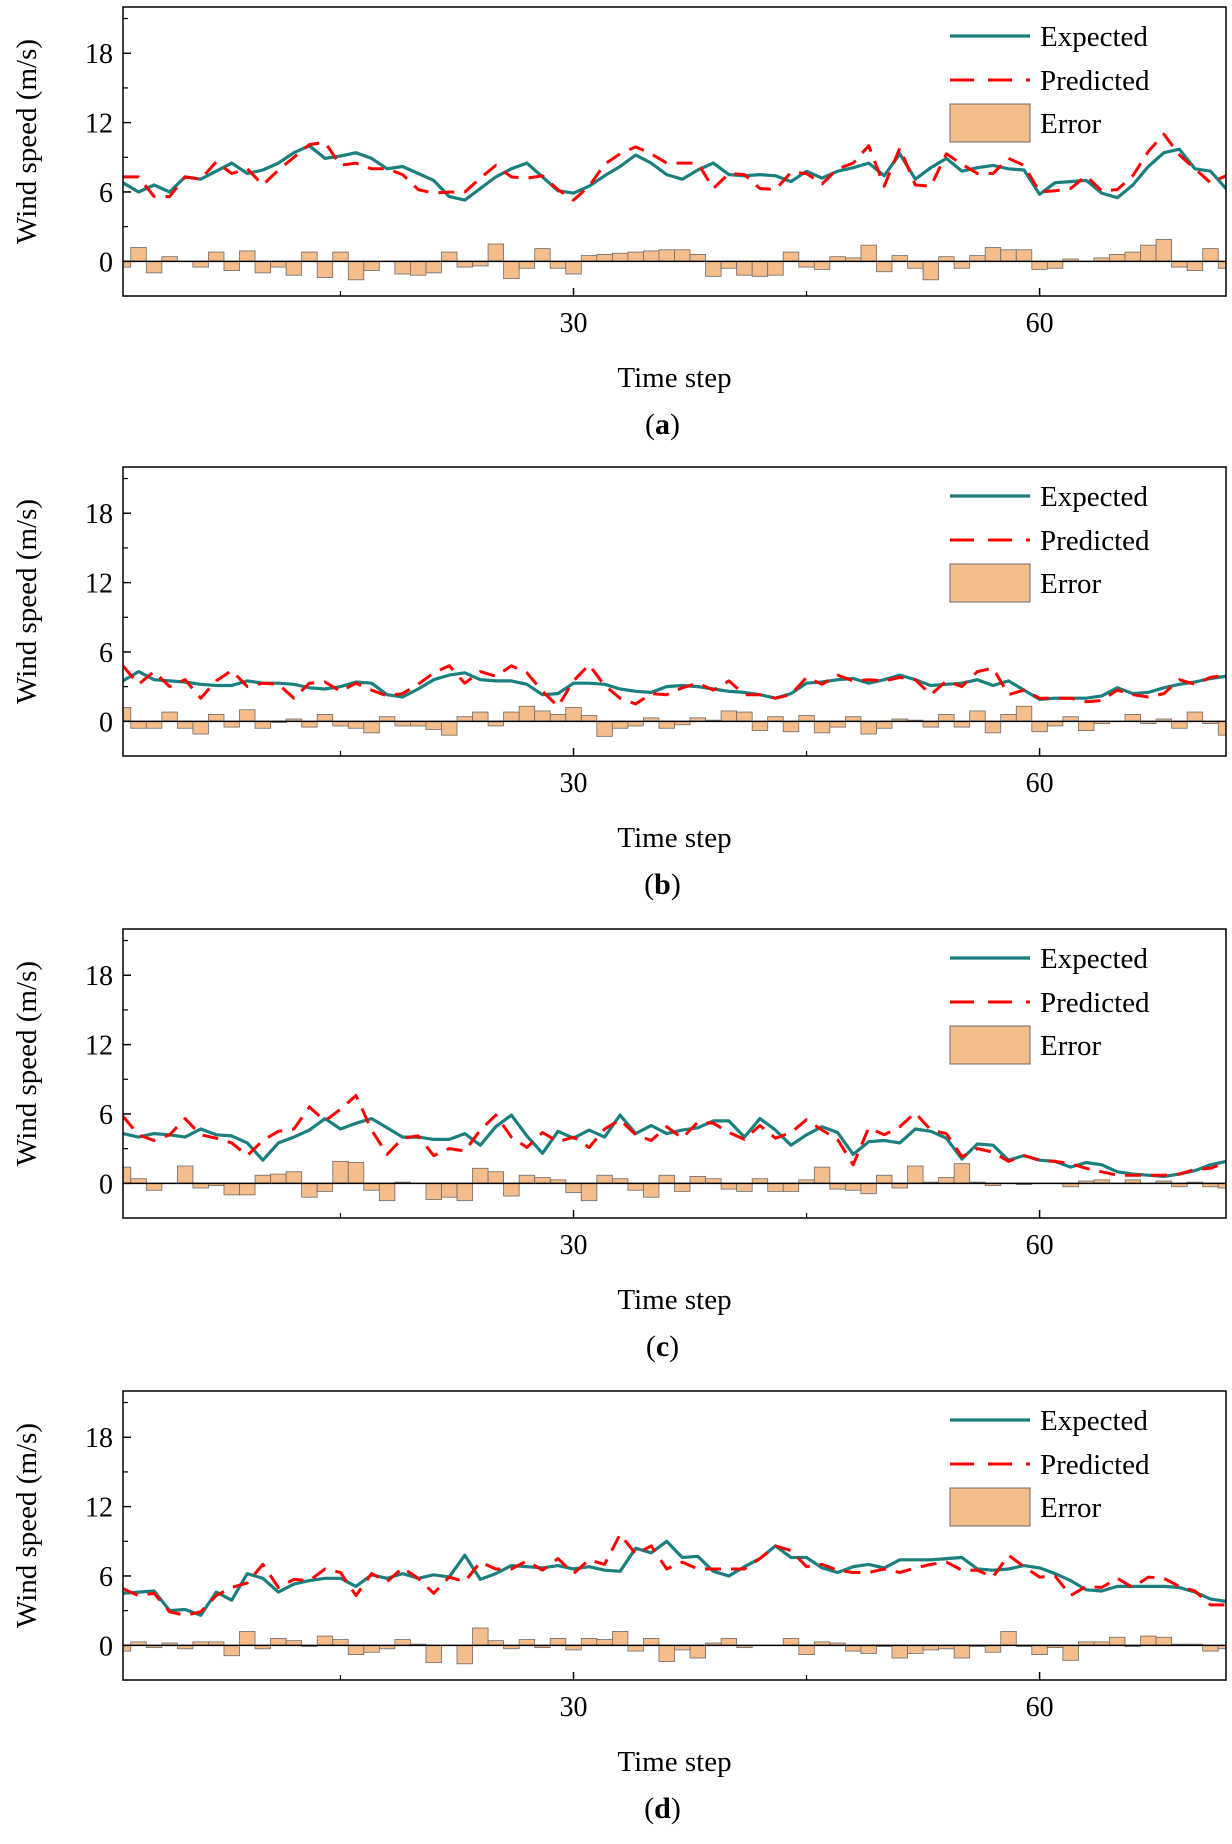 This screenshot has height=1844, width=1232. Describe the element at coordinates (674, 838) in the screenshot. I see `x-axis-title: Time step` at that location.